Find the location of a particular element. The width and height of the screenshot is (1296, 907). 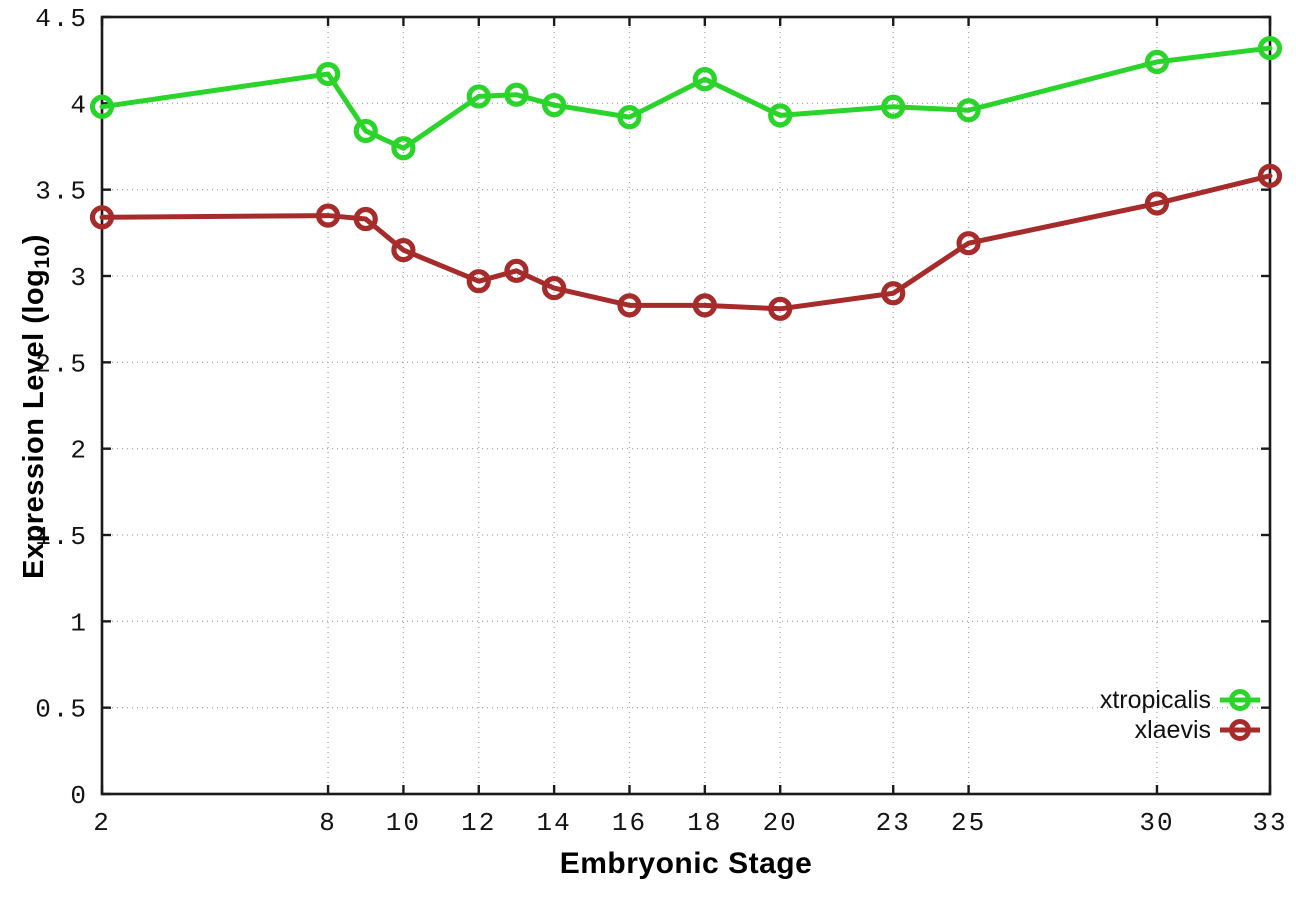

y-tick-label: 4 is located at coordinates (79, 105).